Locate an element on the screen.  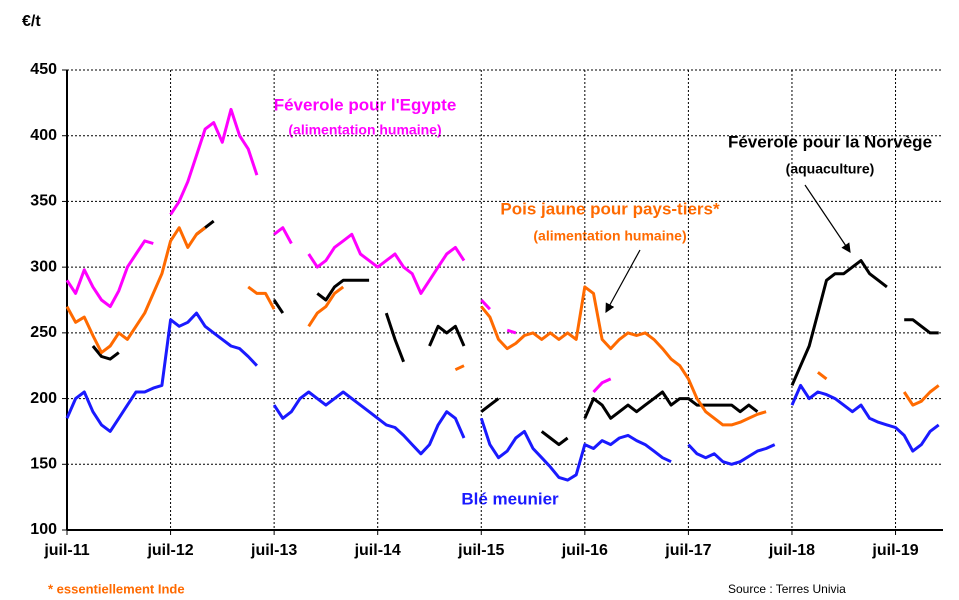
y-tick-label: 400 is located at coordinates (43, 135).